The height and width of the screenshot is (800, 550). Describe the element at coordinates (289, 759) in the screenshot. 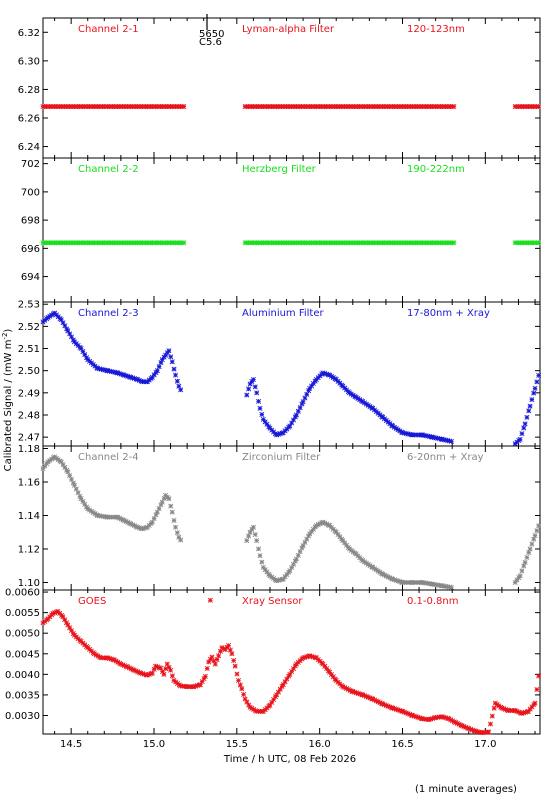

I see `x-axis-label: Time / h UTC, 08 Feb 2026` at that location.